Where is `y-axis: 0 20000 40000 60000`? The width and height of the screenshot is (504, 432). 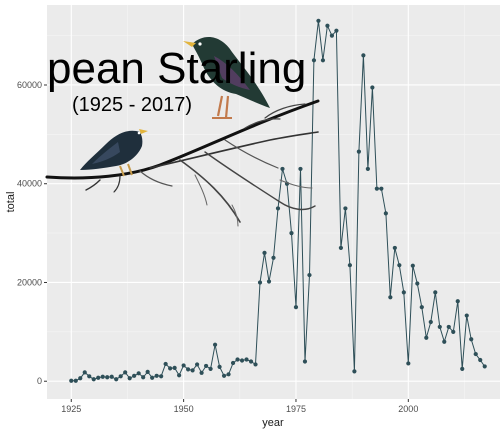
y-axis: 0 20000 40000 60000 is located at coordinates (32, 233).